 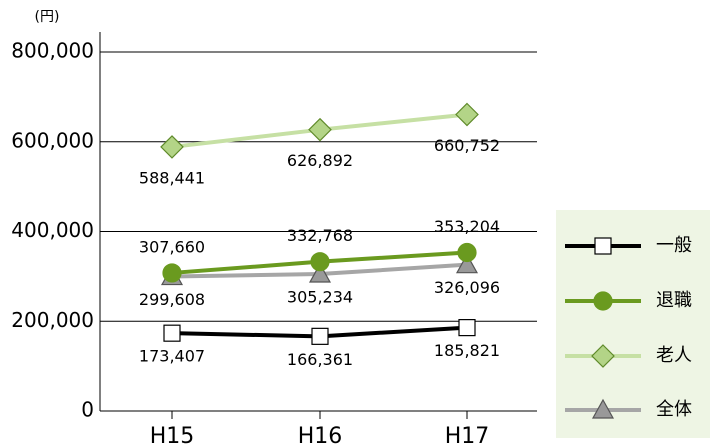 I want to click on value-label: 166,361, so click(x=320, y=359).